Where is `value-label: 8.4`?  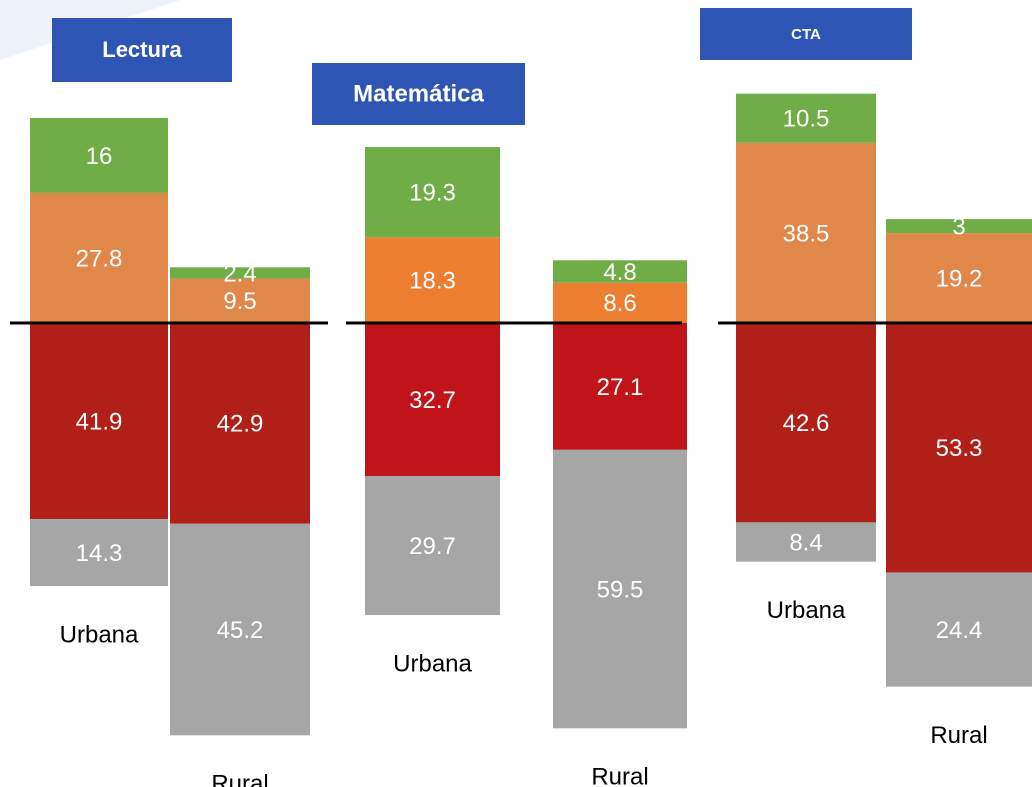 value-label: 8.4 is located at coordinates (805, 542).